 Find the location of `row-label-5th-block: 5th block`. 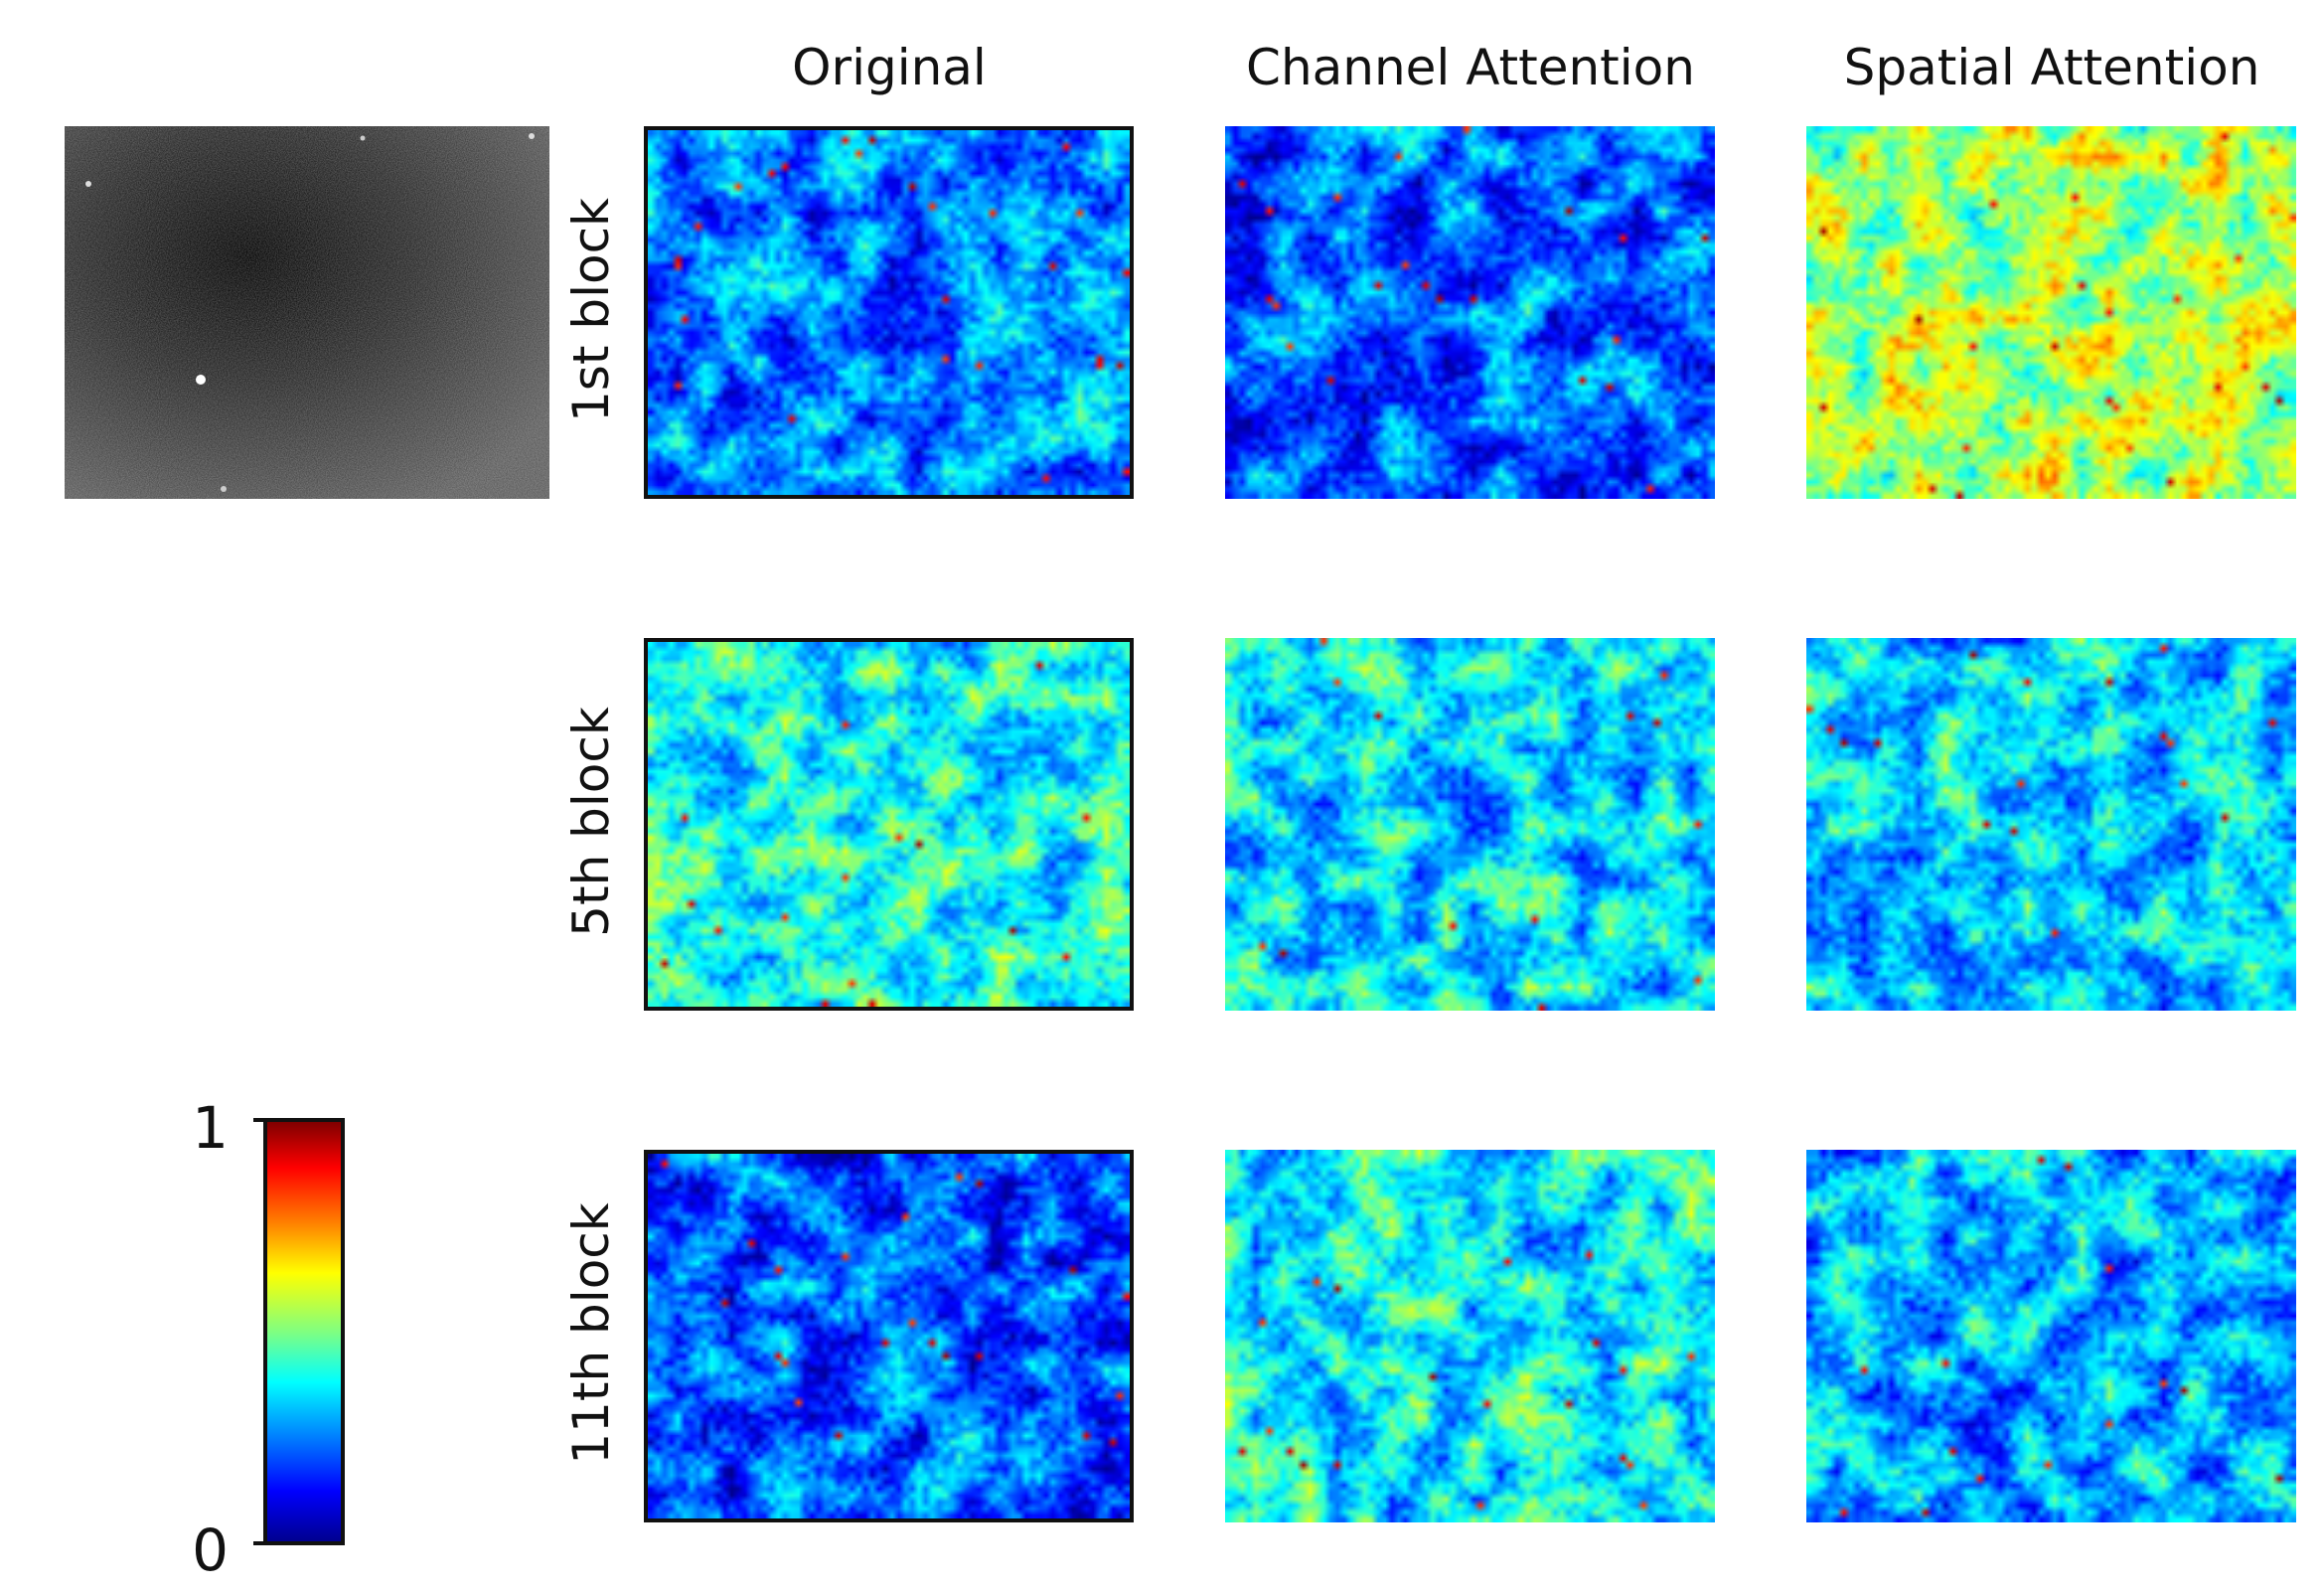

row-label-5th-block: 5th block is located at coordinates (591, 822).